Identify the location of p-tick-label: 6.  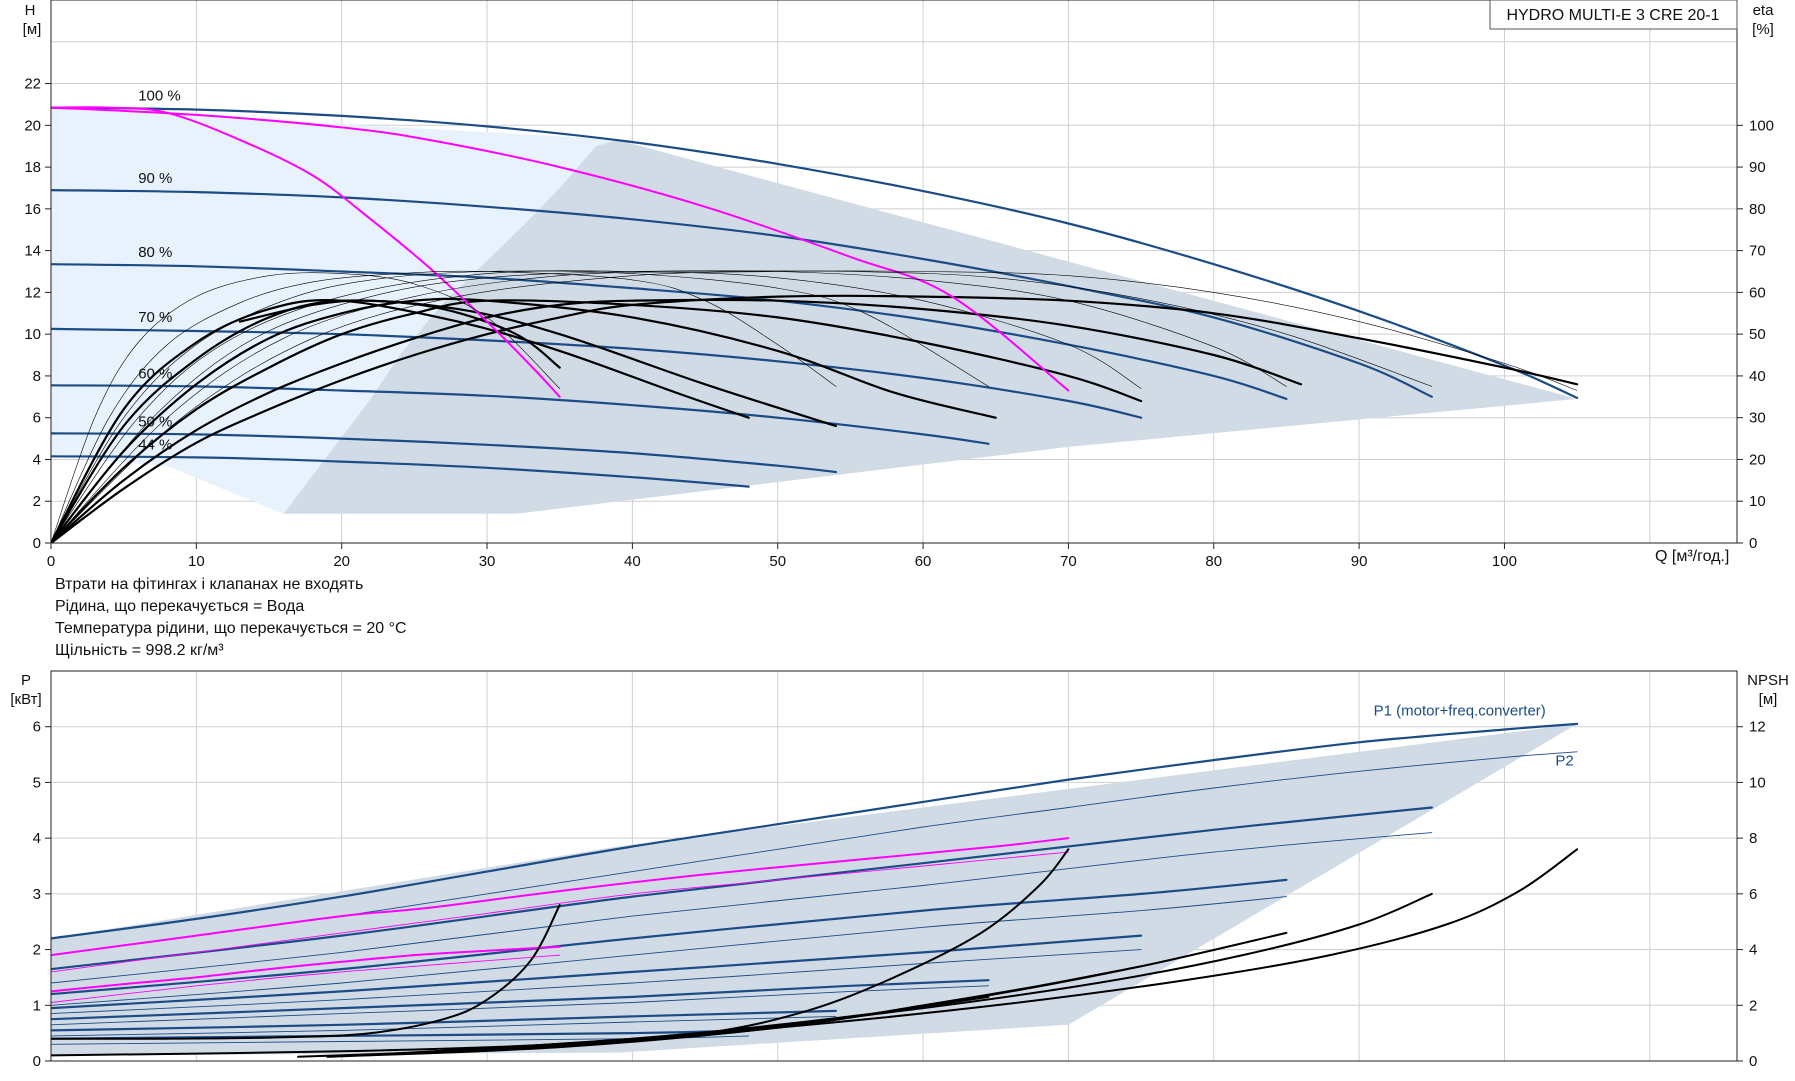
(37, 727).